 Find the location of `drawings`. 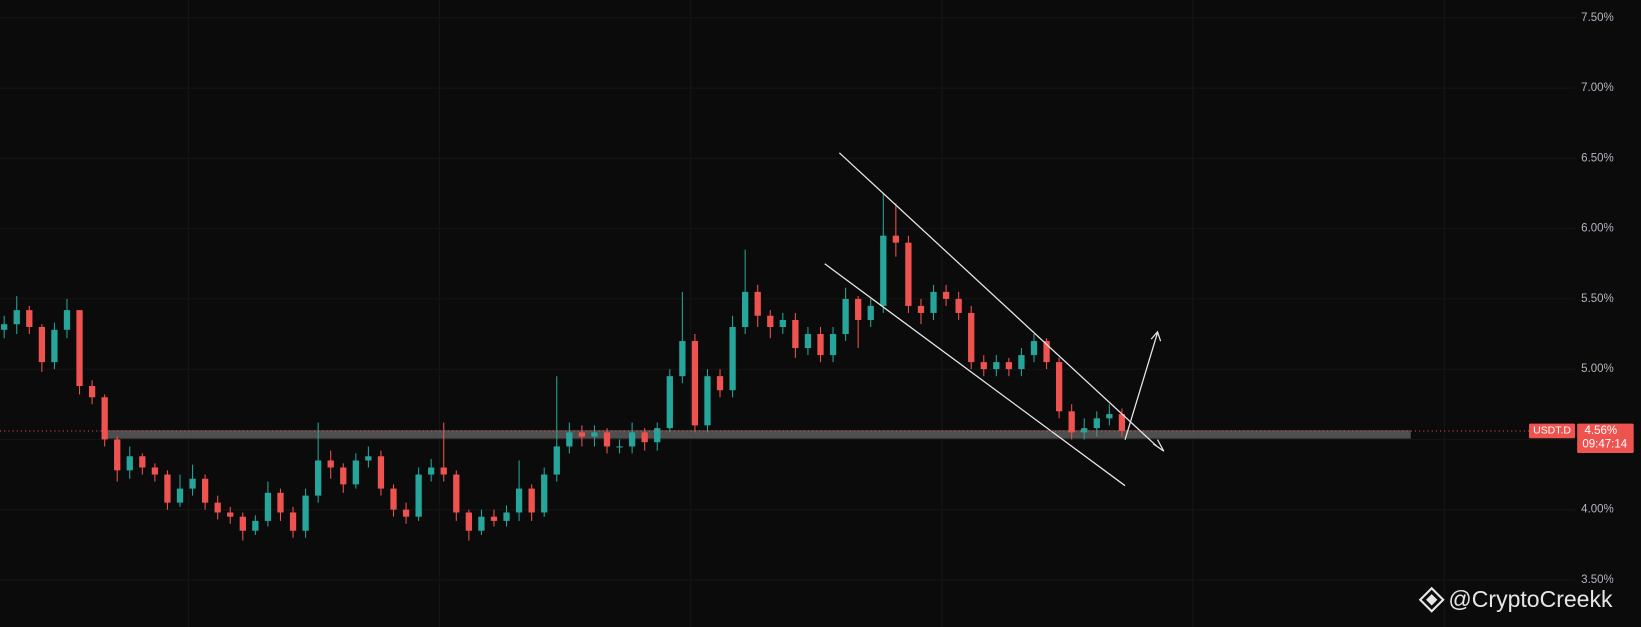

drawings is located at coordinates (994, 319).